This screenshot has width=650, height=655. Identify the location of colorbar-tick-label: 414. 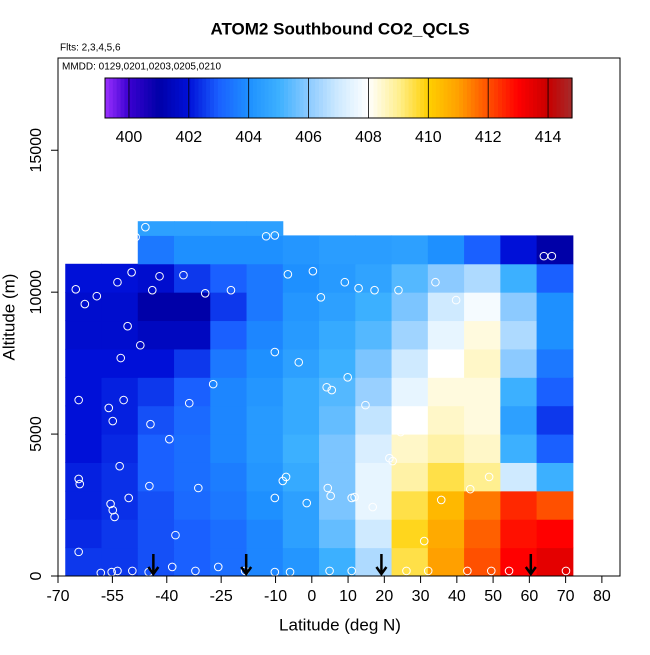
(548, 137).